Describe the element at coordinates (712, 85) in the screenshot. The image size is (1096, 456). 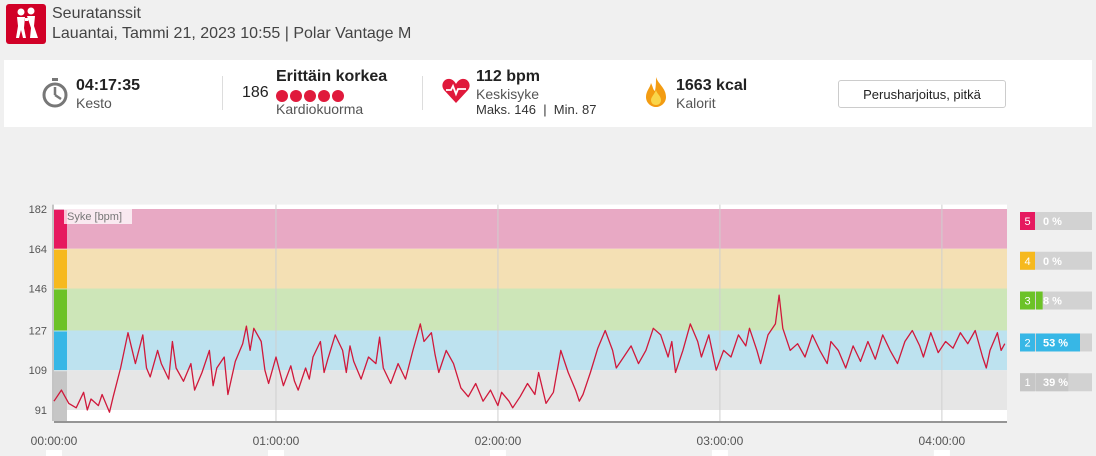
I see `calories-value: 1663 kcal` at that location.